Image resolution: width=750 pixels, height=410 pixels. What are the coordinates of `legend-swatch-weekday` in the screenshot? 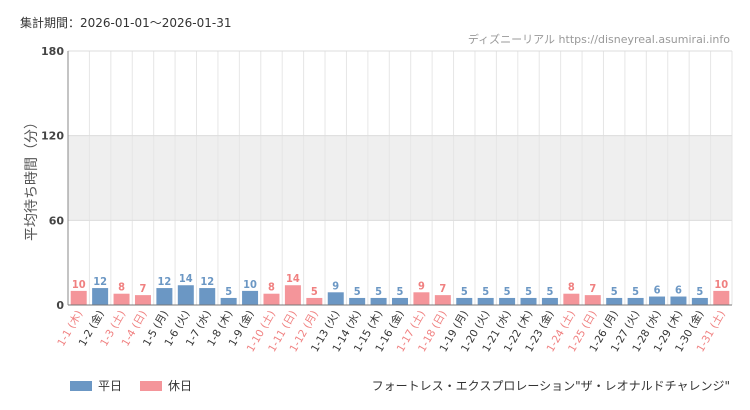 It's located at (81, 385).